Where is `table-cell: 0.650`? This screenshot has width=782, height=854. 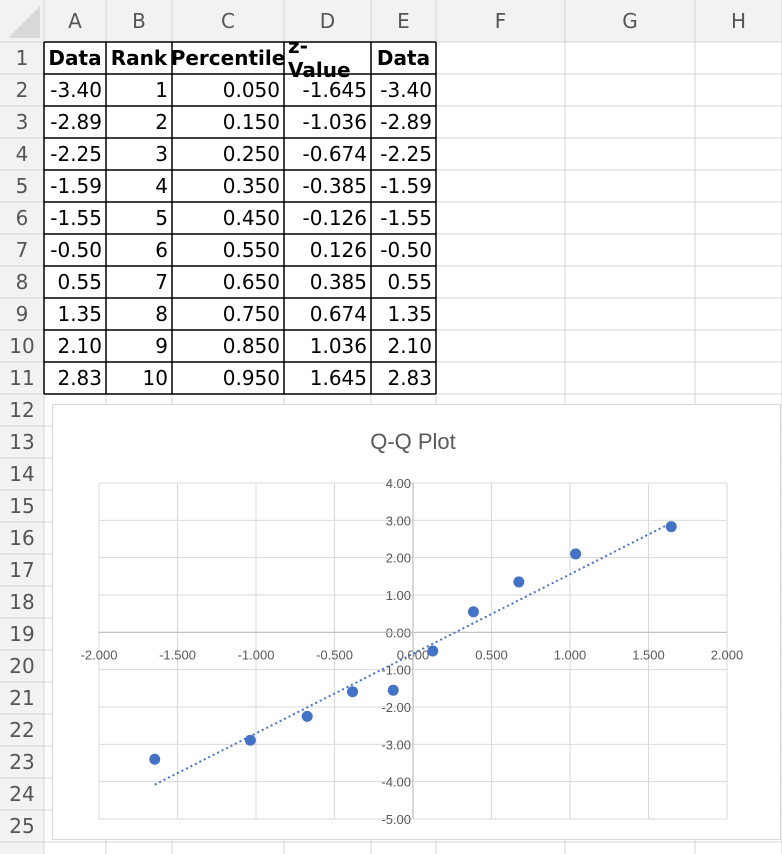
table-cell: 0.650 is located at coordinates (251, 282).